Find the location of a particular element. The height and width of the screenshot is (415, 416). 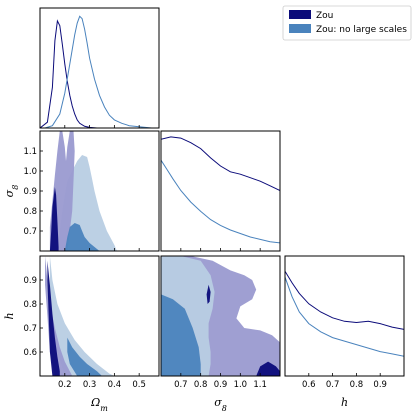

y-tick-label-h: 0.8 is located at coordinates (30, 305).